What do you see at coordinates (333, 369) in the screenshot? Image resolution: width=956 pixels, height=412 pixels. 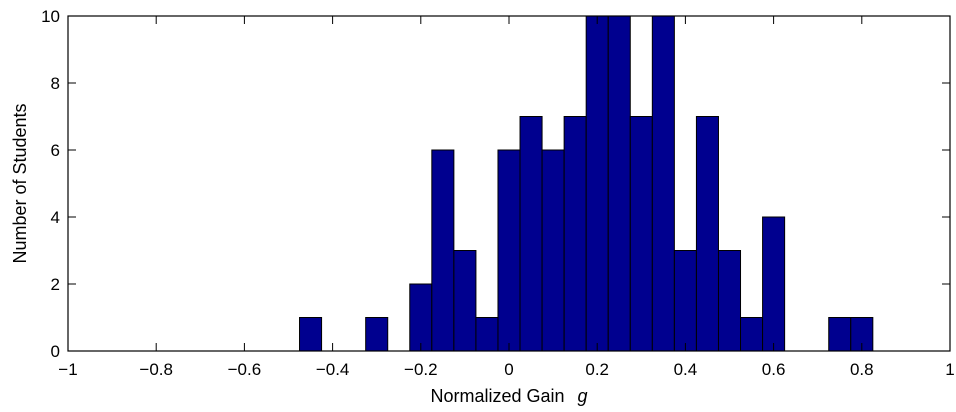 I see `x-tick-label: −0.4` at bounding box center [333, 369].